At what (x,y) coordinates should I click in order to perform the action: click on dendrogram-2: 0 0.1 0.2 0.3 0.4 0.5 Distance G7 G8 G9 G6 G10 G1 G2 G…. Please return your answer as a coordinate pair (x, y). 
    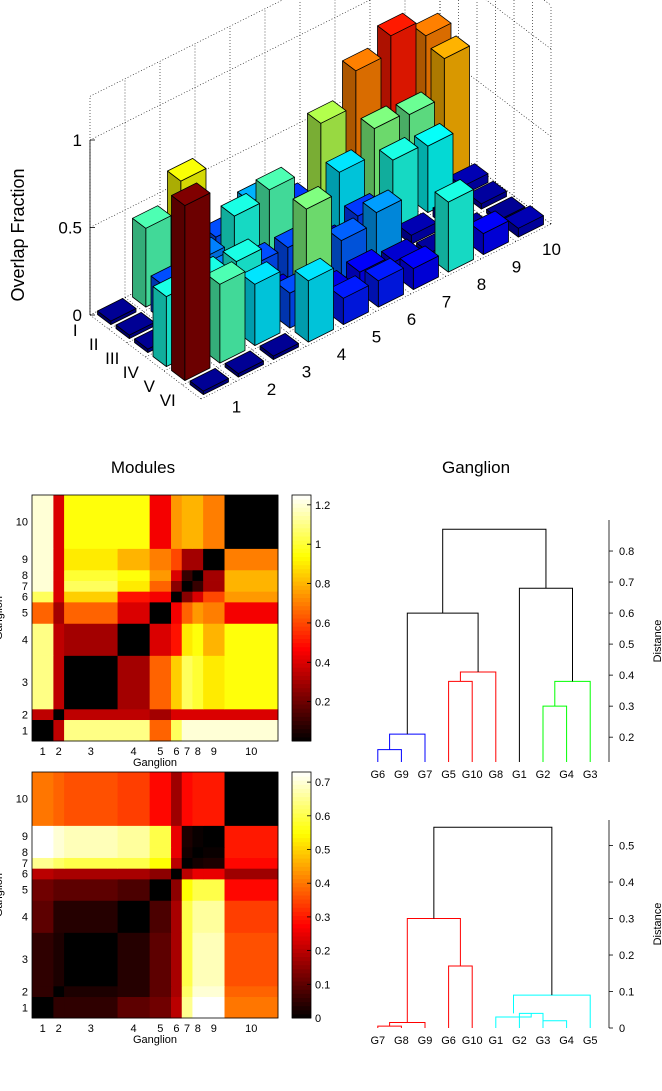
    Looking at the image, I should click on (516, 933).